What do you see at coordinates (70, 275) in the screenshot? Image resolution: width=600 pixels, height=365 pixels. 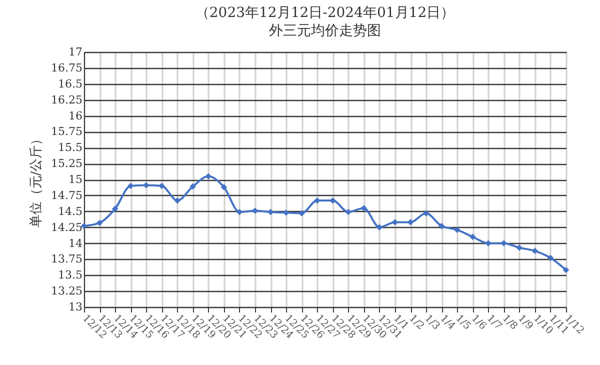 I see `y-tick-label: 13.5` at bounding box center [70, 275].